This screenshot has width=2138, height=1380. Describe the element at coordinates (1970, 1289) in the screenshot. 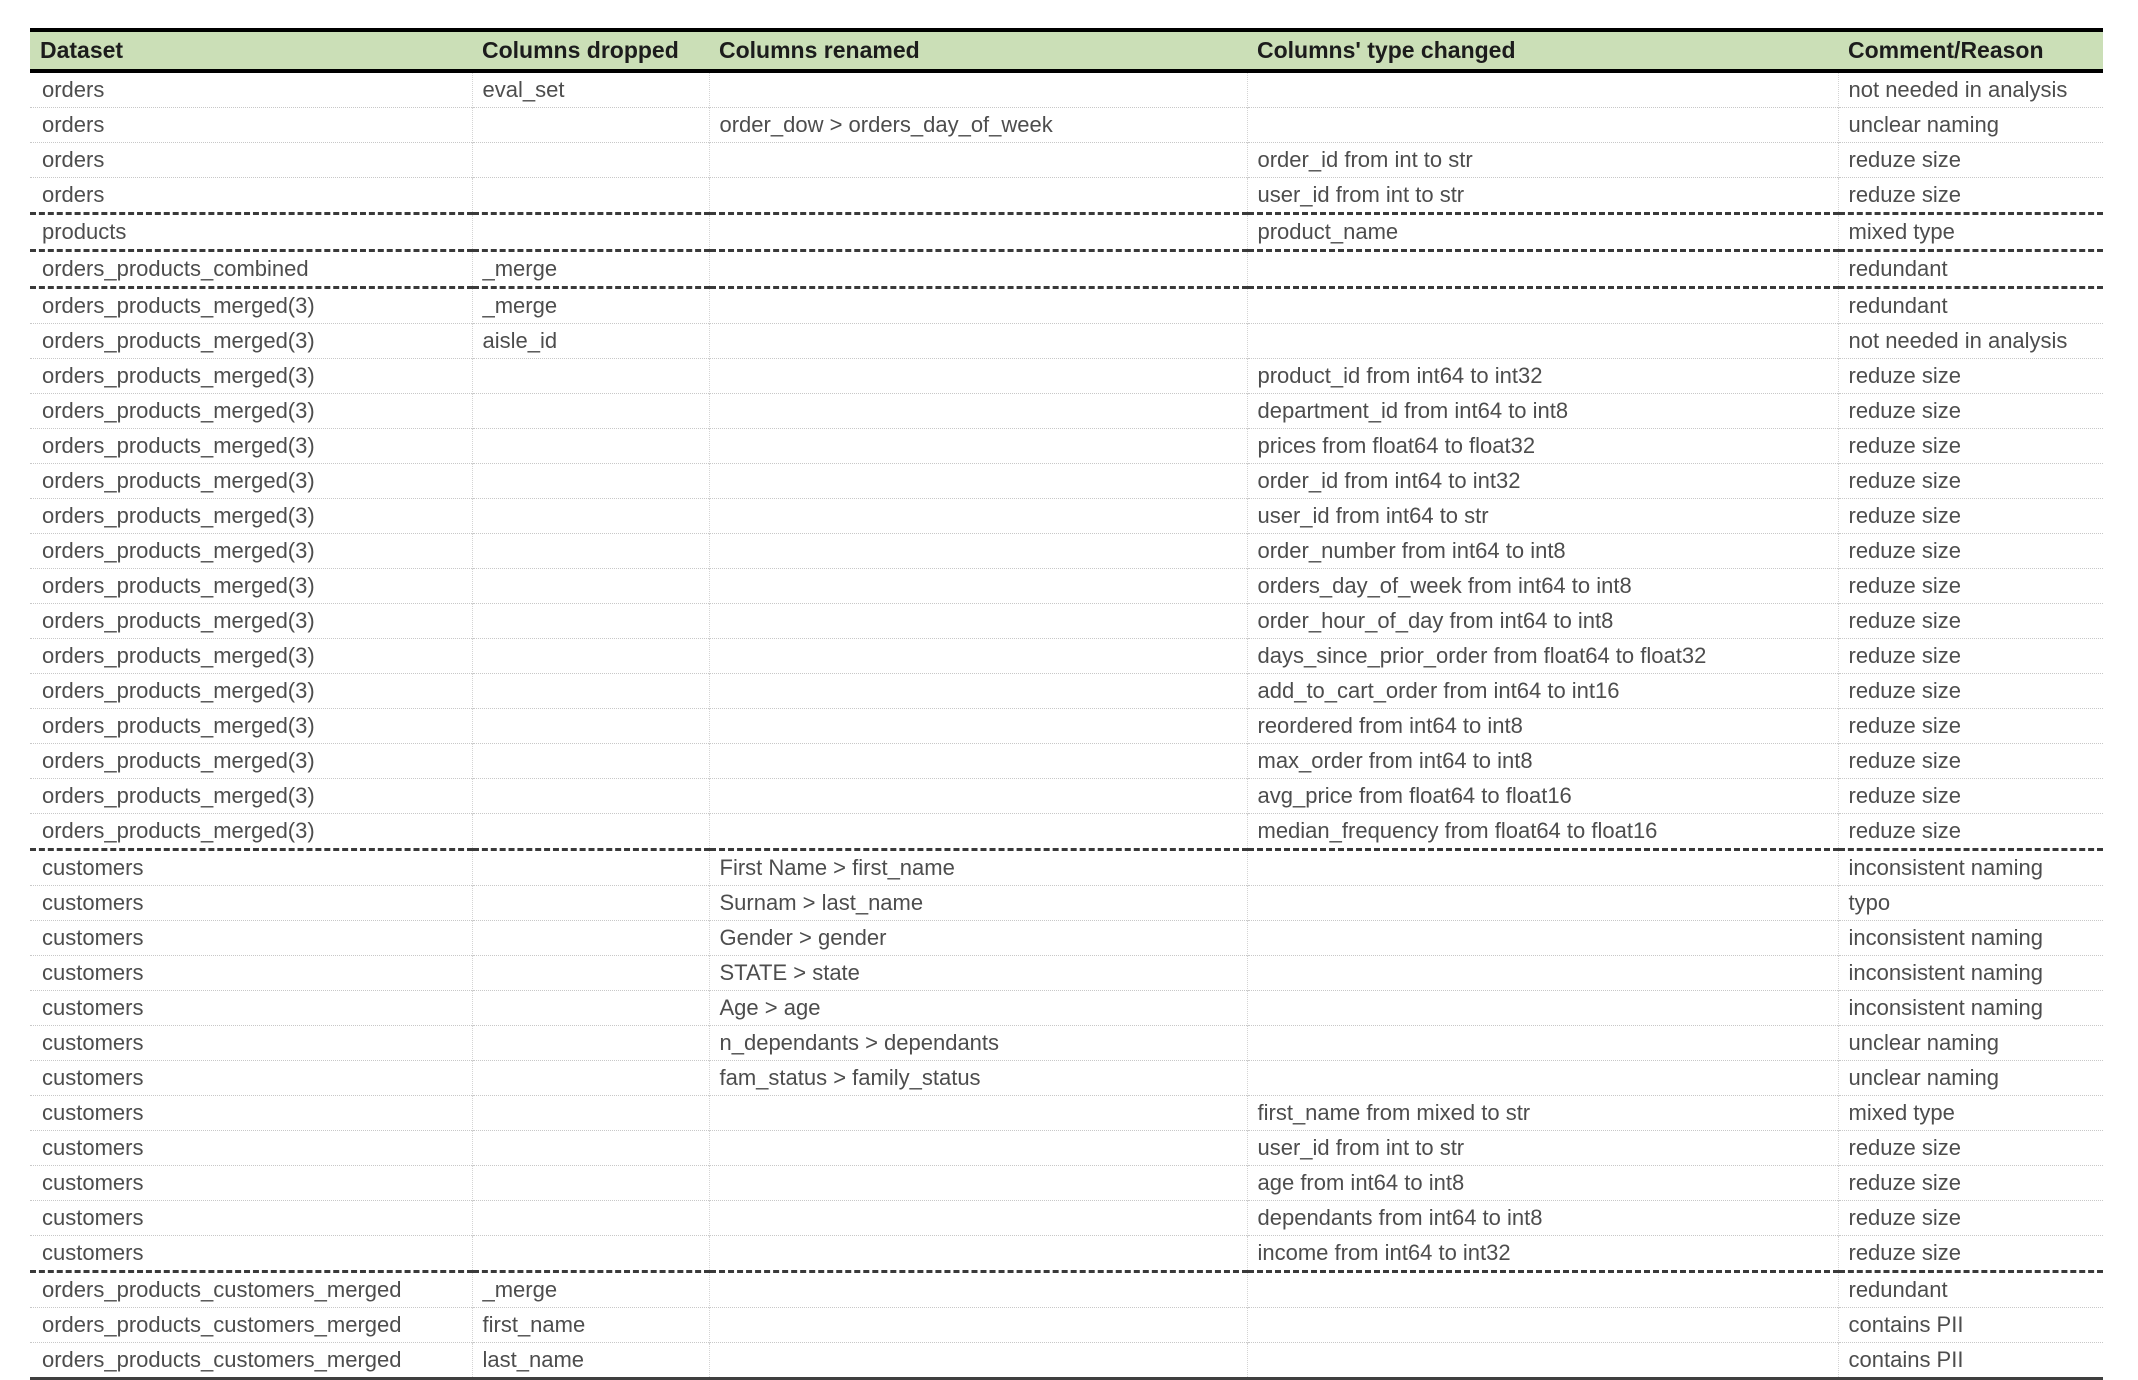

I see `cell-comment: redundant` at that location.